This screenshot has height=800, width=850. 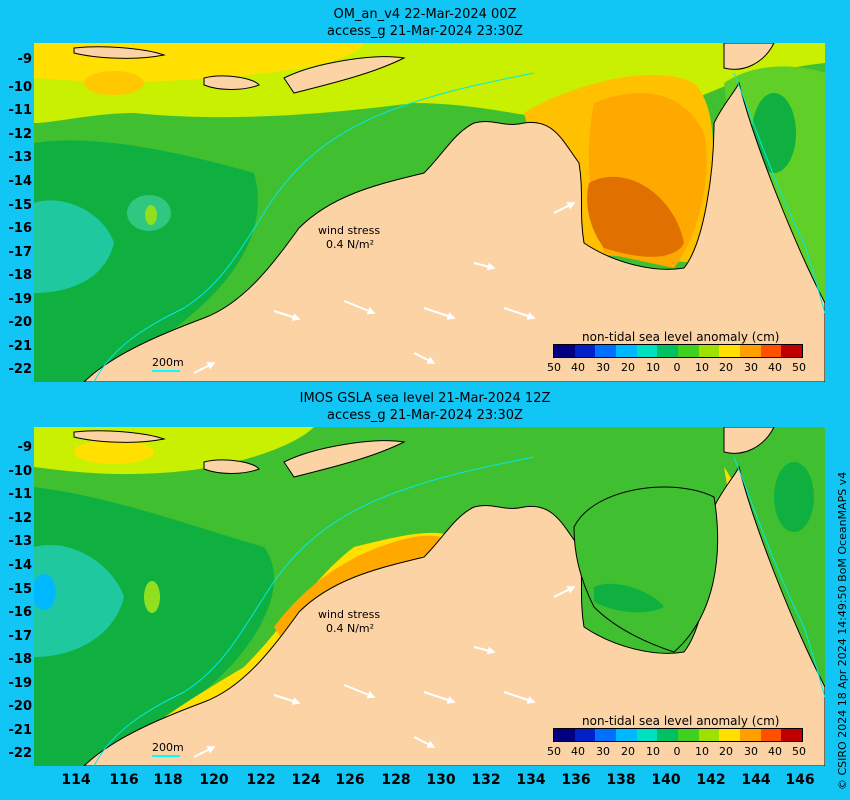 I want to click on bottom-lat-label: -10, so click(x=20, y=471).